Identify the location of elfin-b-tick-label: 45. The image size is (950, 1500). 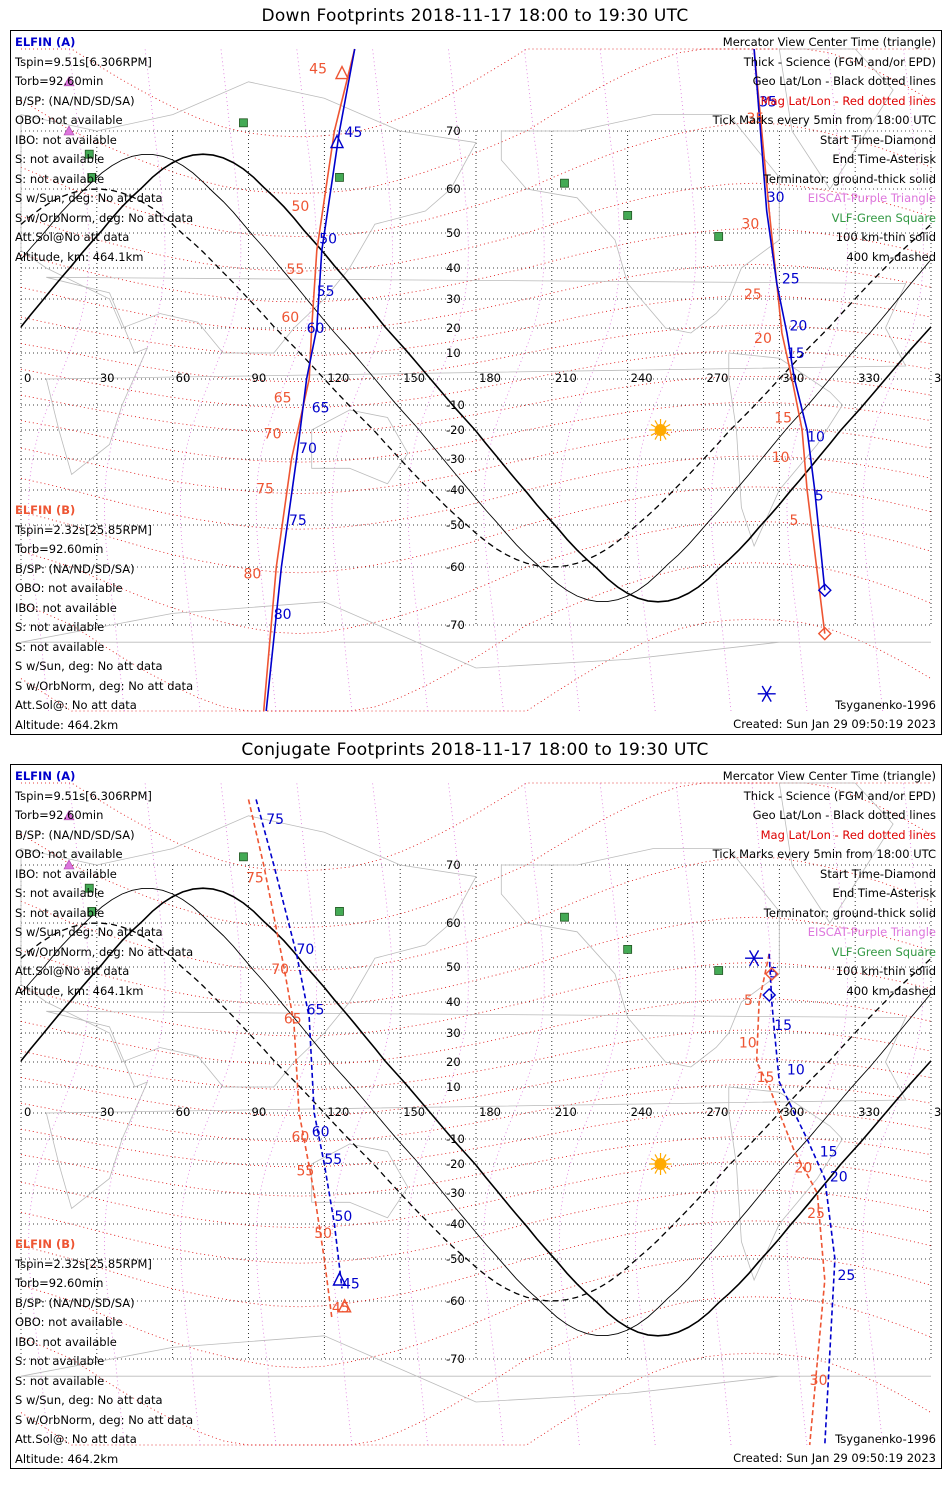
(318, 70).